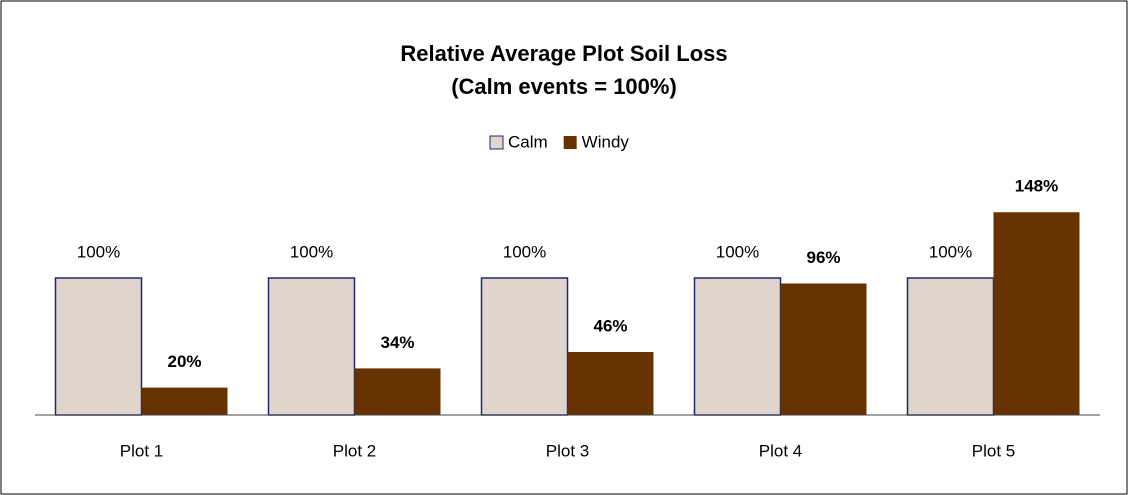 This screenshot has height=495, width=1128. I want to click on data-label: 34%, so click(397, 342).